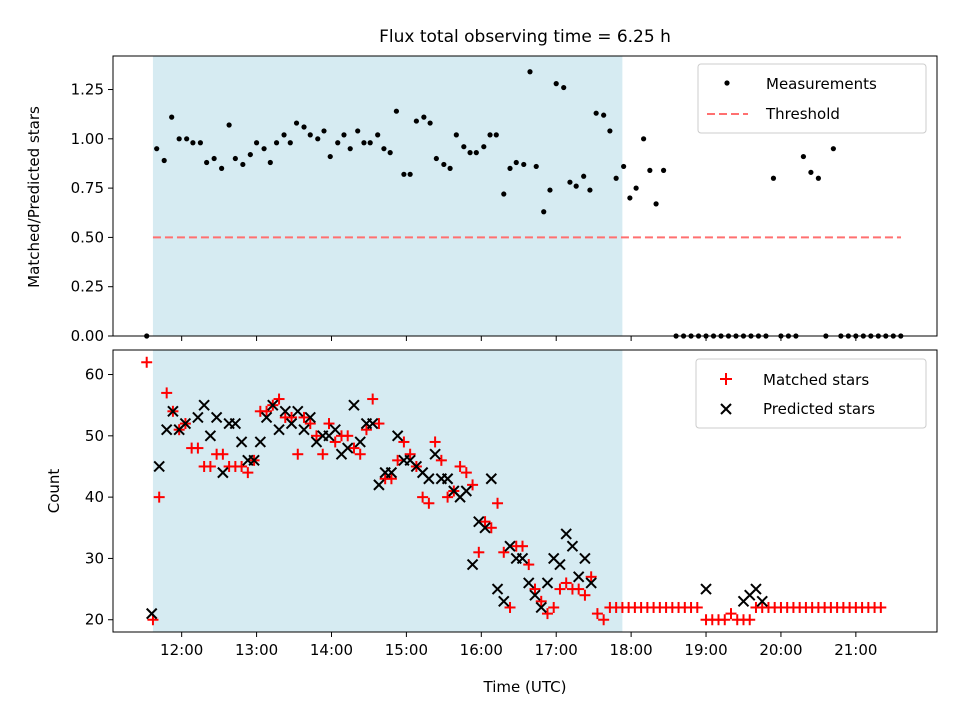 Image resolution: width=960 pixels, height=720 pixels. I want to click on top-chart-title: Flux total observing time = 6.25 h, so click(525, 37).